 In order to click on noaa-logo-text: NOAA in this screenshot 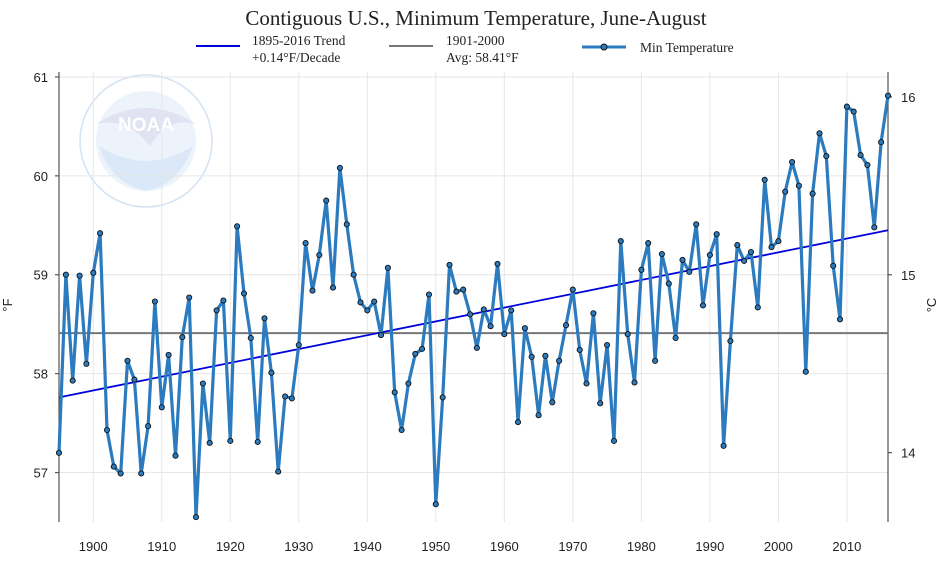, I will do `click(146, 125)`.